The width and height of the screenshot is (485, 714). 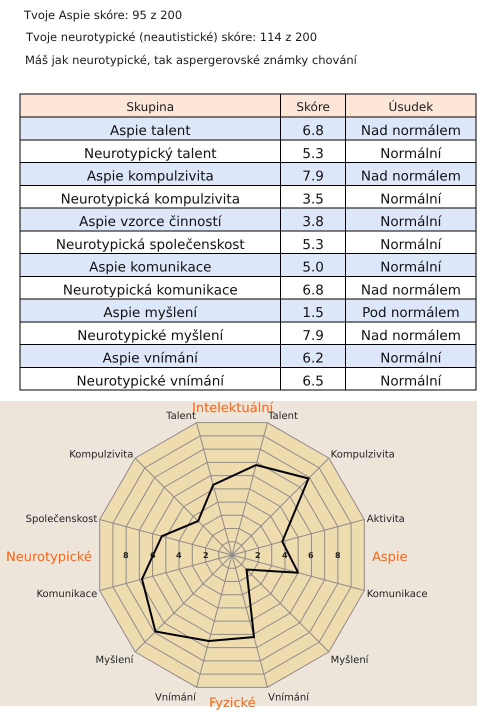 What do you see at coordinates (150, 222) in the screenshot?
I see `category-label: Aspie vzorce činností` at bounding box center [150, 222].